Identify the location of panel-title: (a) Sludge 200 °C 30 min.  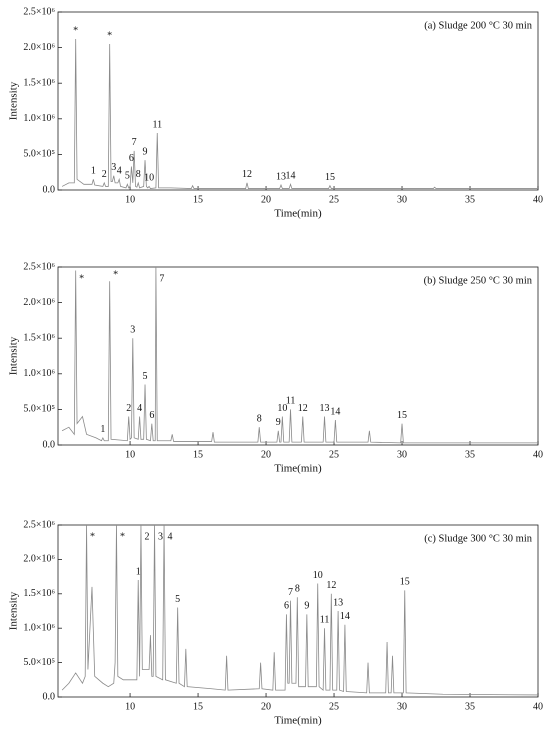
(478, 25).